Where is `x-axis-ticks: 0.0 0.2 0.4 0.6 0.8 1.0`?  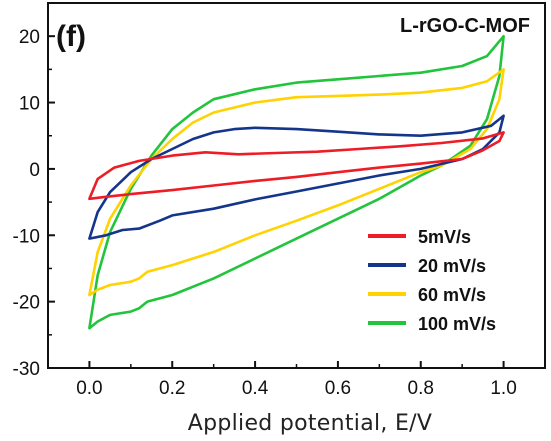
x-axis-ticks: 0.0 0.2 0.4 0.6 0.8 1.0 is located at coordinates (296, 380).